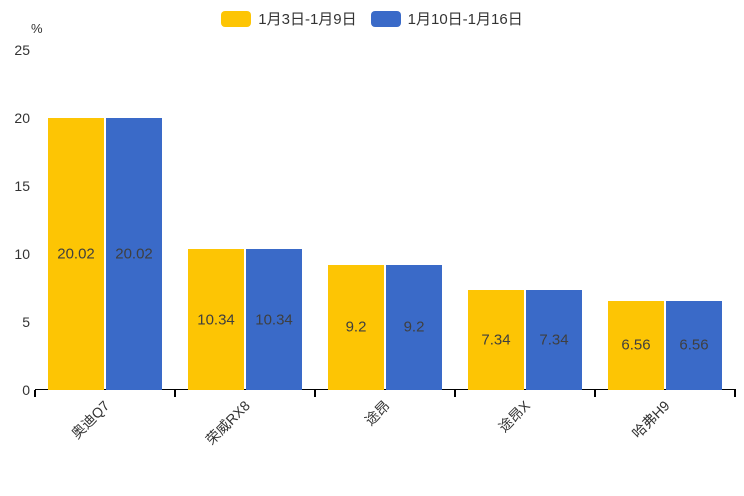  I want to click on y-tick-label: 20, so click(22, 118).